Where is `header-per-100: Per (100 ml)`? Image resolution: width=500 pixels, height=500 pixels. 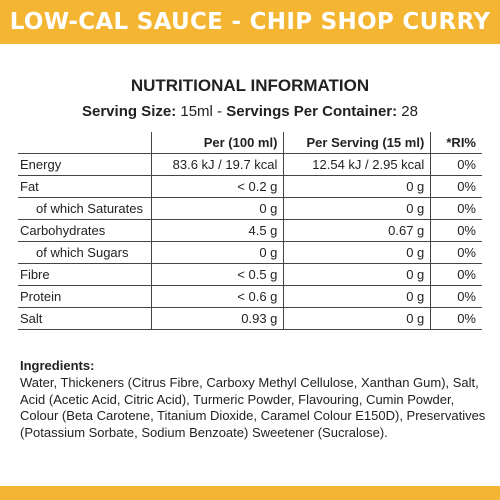 header-per-100: Per (100 ml) is located at coordinates (217, 143).